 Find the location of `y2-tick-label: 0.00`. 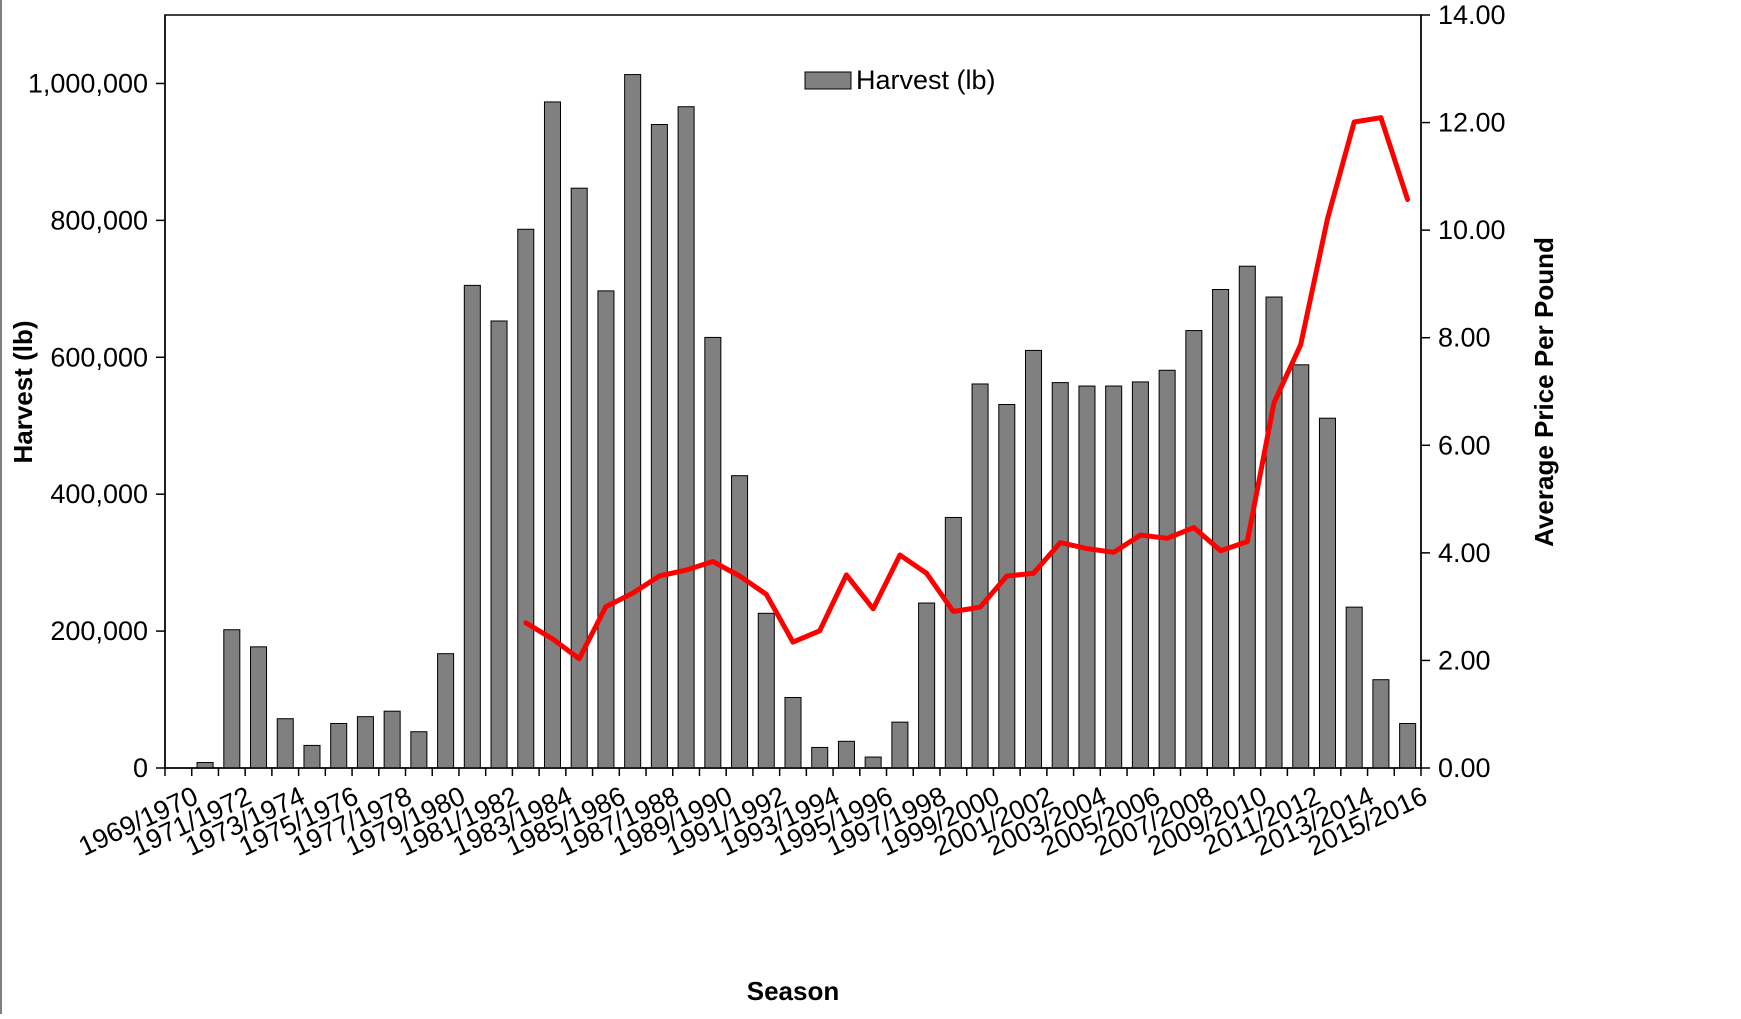

y2-tick-label: 0.00 is located at coordinates (1464, 768).